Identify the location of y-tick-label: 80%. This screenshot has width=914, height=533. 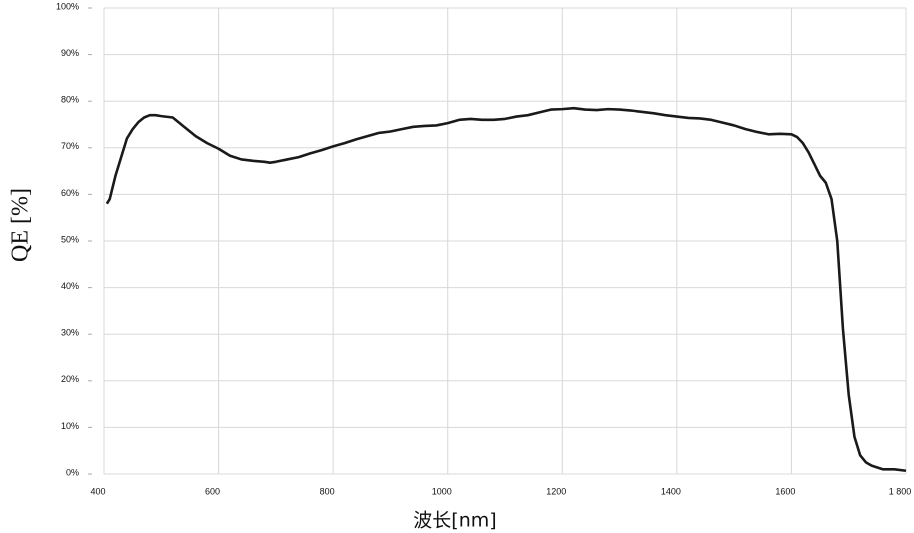
(70, 100).